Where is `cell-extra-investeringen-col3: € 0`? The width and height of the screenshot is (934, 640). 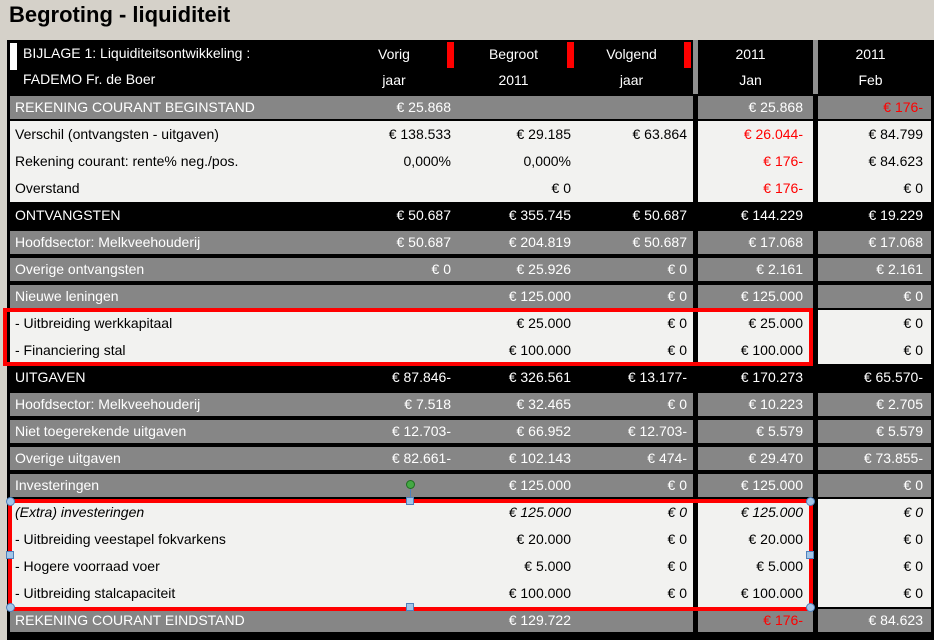 cell-extra-investeringen-col3: € 0 is located at coordinates (677, 512).